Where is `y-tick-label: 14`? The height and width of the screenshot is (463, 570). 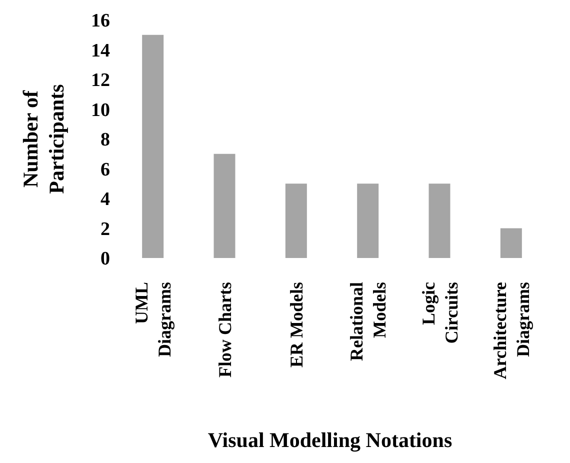
y-tick-label: 14 is located at coordinates (100, 51).